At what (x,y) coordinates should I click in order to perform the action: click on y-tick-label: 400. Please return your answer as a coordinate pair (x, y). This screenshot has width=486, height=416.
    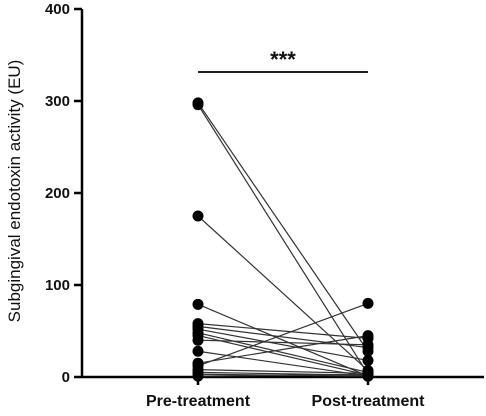
    Looking at the image, I should click on (57, 9).